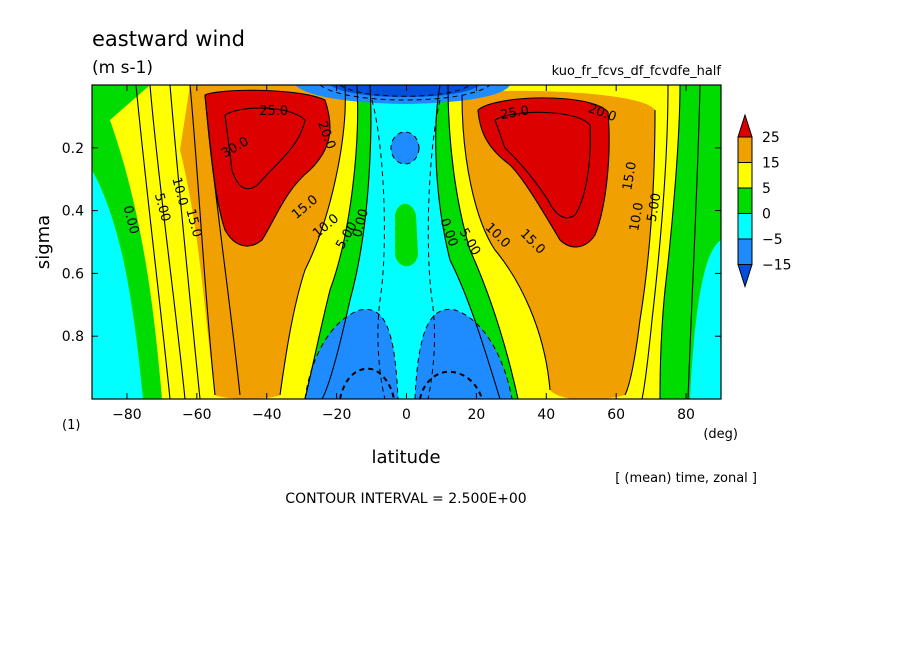  What do you see at coordinates (43, 242) in the screenshot?
I see `y-axis-label: sigma` at bounding box center [43, 242].